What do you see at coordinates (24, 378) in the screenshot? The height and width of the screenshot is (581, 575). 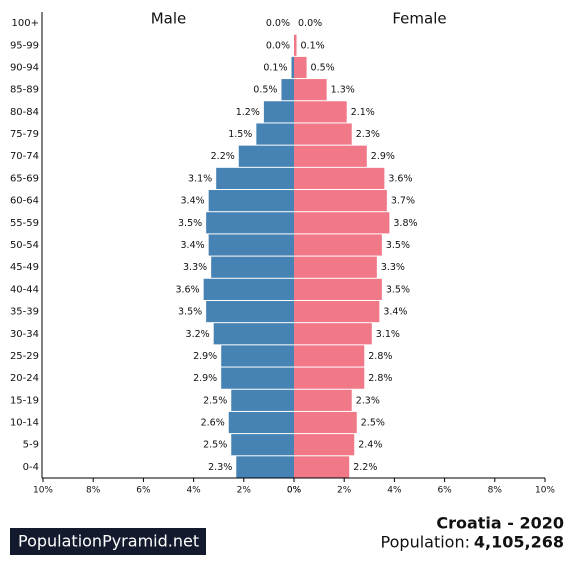 I see `y-tick-label: 20-24` at bounding box center [24, 378].